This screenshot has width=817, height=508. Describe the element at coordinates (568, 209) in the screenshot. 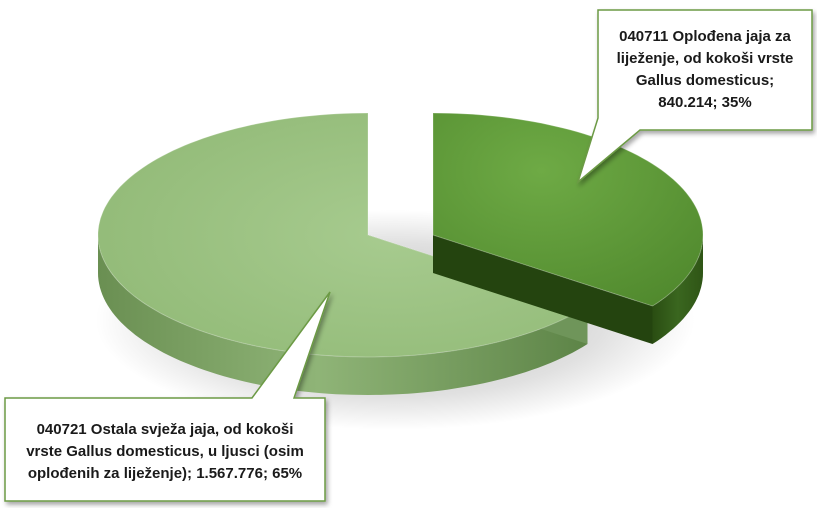

I see `slice-1-top` at that location.